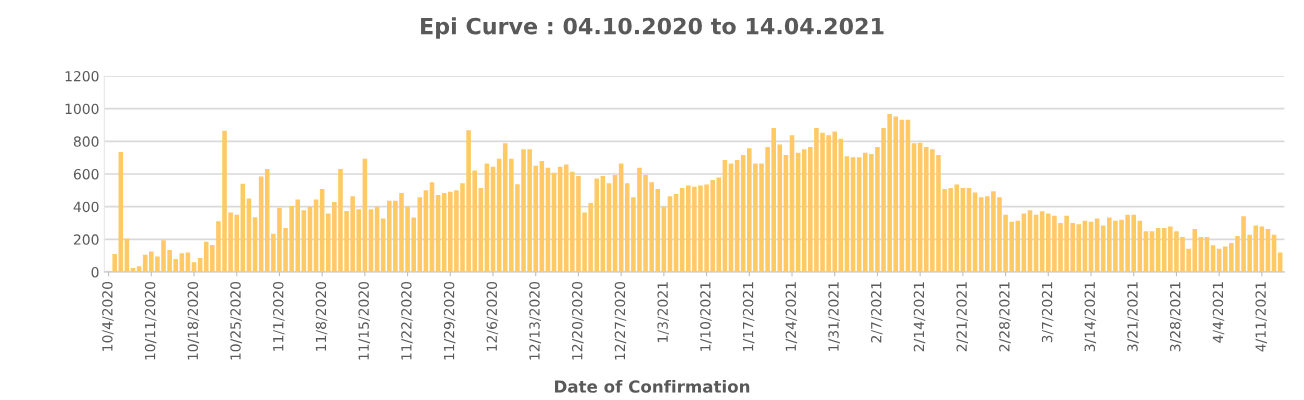 This screenshot has height=400, width=1304. Describe the element at coordinates (1090, 317) in the screenshot. I see `x-tick-label: 3/14/2021` at that location.